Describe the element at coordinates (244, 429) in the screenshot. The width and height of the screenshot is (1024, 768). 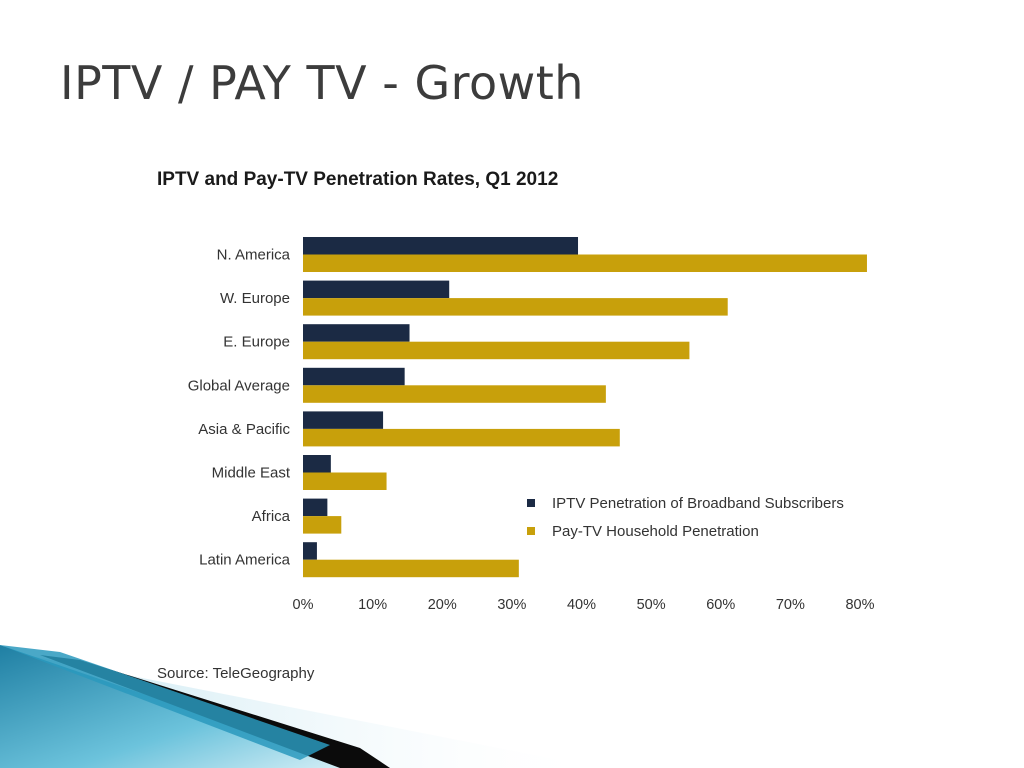
I see `category-label: Asia & Pacific` at that location.